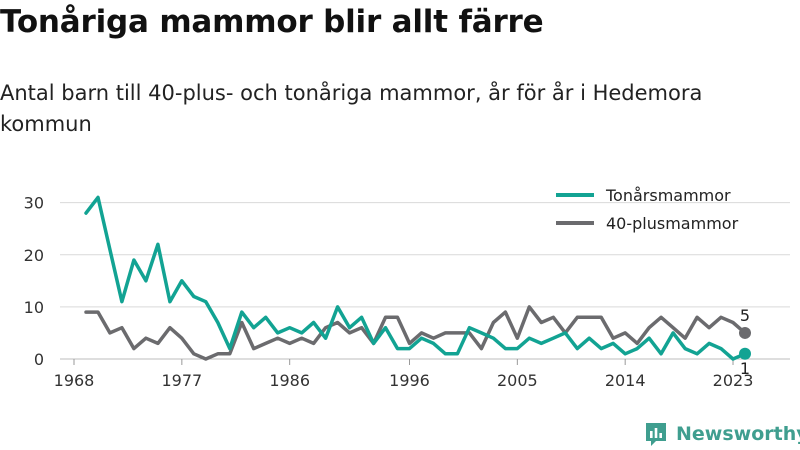  What do you see at coordinates (517, 380) in the screenshot?
I see `x-tick-label: 2005` at bounding box center [517, 380].